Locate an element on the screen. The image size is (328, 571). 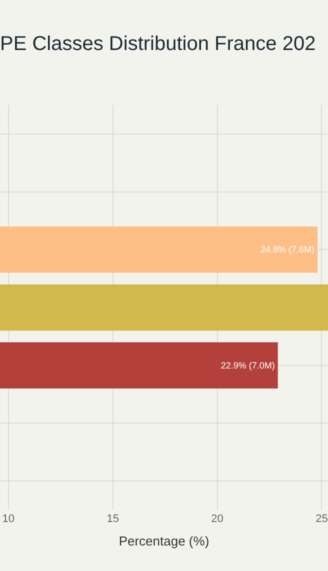
x-tick-label: 25 is located at coordinates (322, 519).